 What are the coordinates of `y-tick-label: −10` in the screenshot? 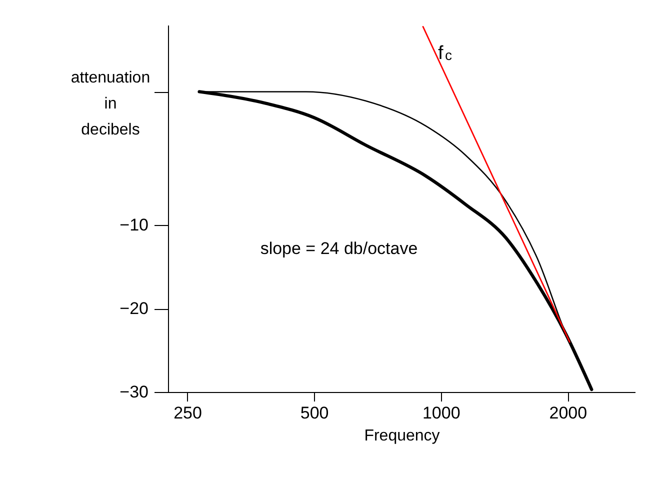 It's located at (134, 225).